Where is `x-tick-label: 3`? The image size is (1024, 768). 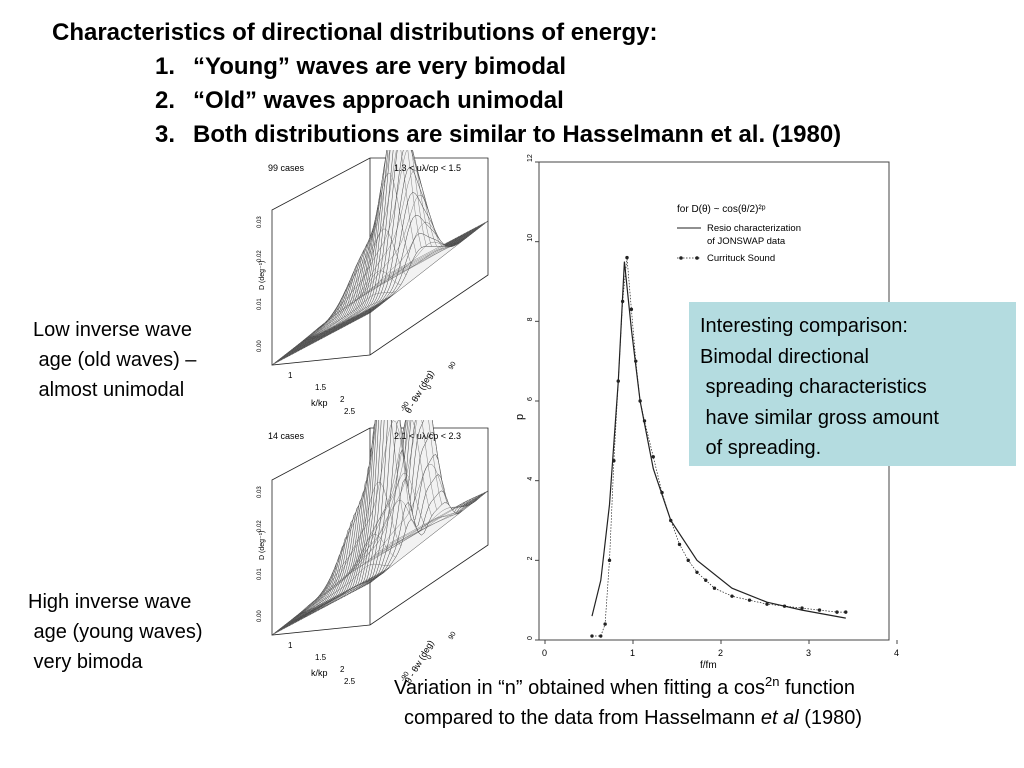
x-tick-label: 3 is located at coordinates (808, 653).